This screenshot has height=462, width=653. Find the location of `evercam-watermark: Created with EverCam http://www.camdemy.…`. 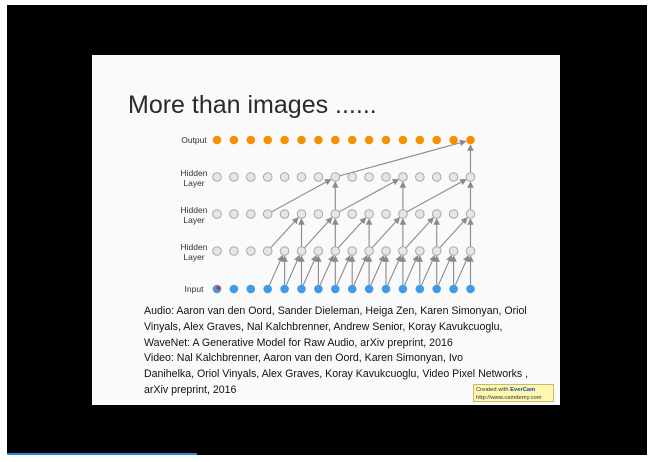

evercam-watermark: Created with EverCam http://www.camdemy.… is located at coordinates (513, 393).